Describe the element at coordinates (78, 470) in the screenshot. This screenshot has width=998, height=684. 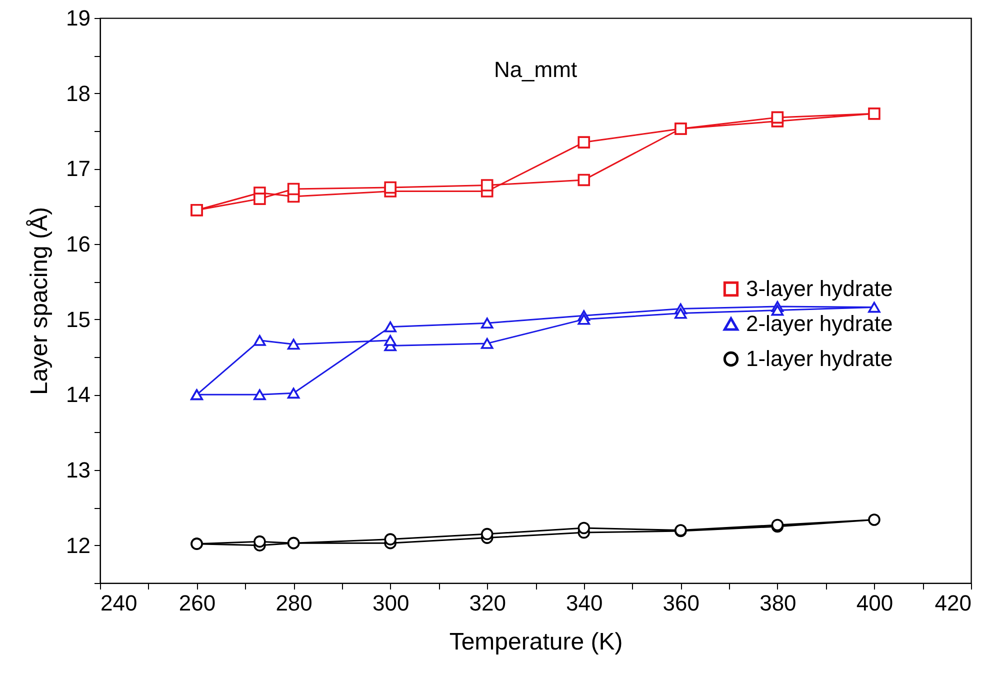
I see `y-tick-label: 13` at that location.